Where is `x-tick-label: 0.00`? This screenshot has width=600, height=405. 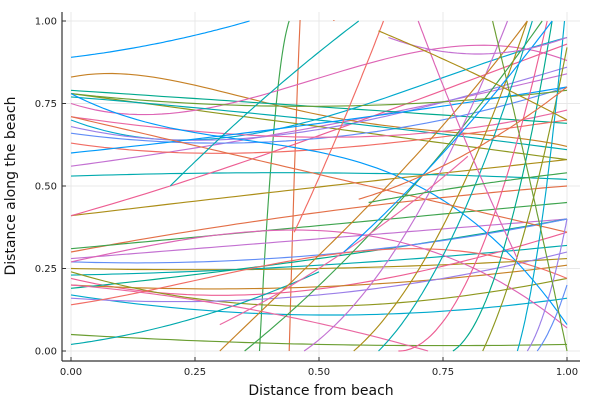 x-tick-label: 0.00 is located at coordinates (71, 372).